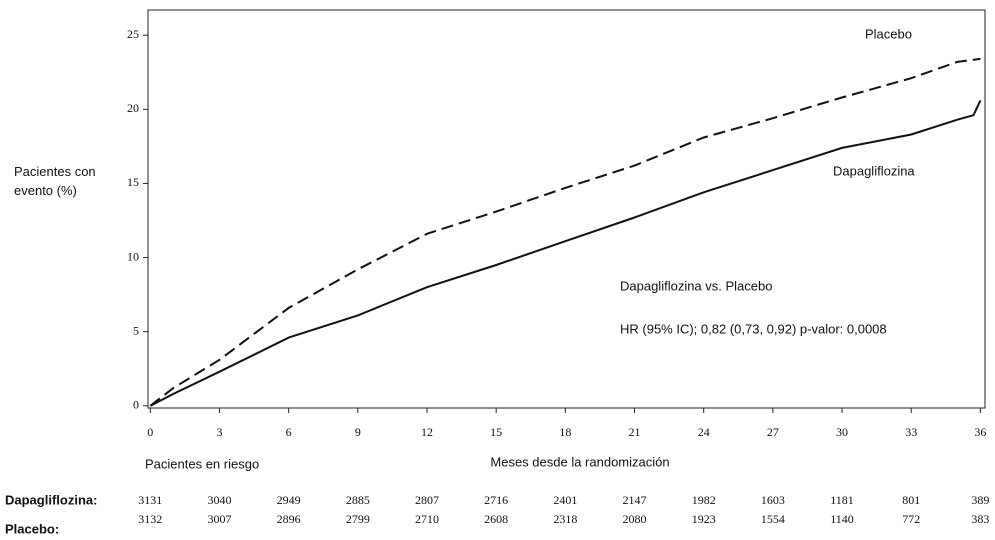 The height and width of the screenshot is (540, 995). I want to click on at-risk-value: 389, so click(980, 500).